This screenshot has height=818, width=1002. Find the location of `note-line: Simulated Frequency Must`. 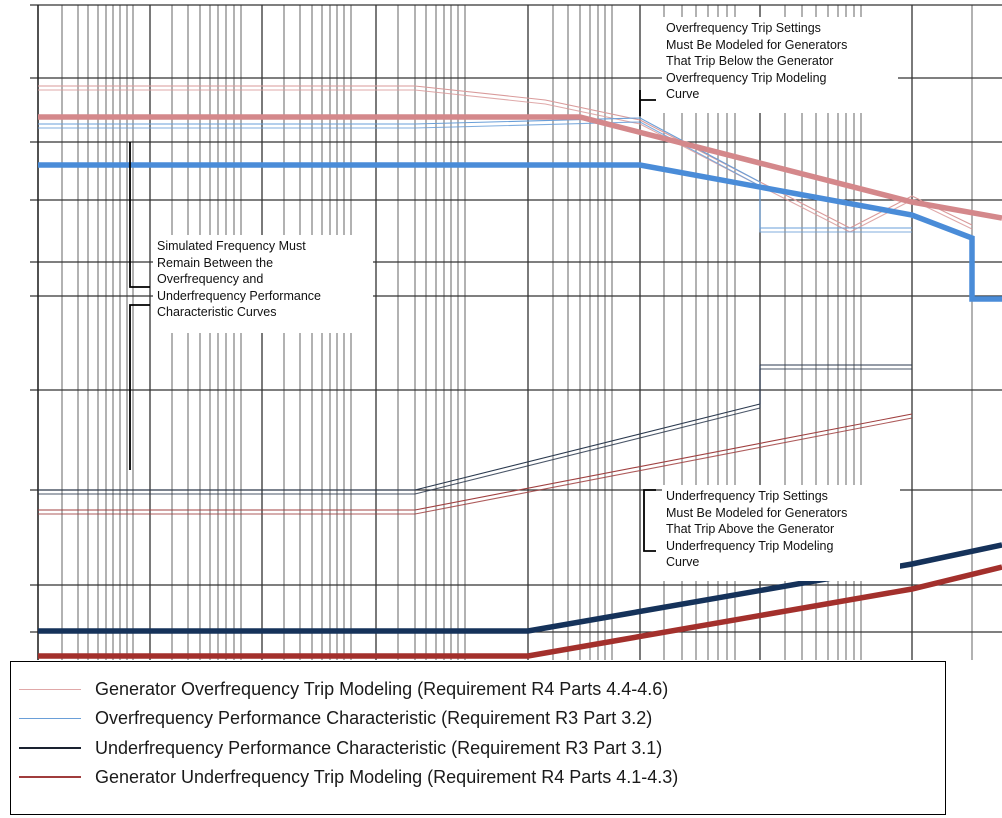

note-line: Simulated Frequency Must is located at coordinates (231, 246).